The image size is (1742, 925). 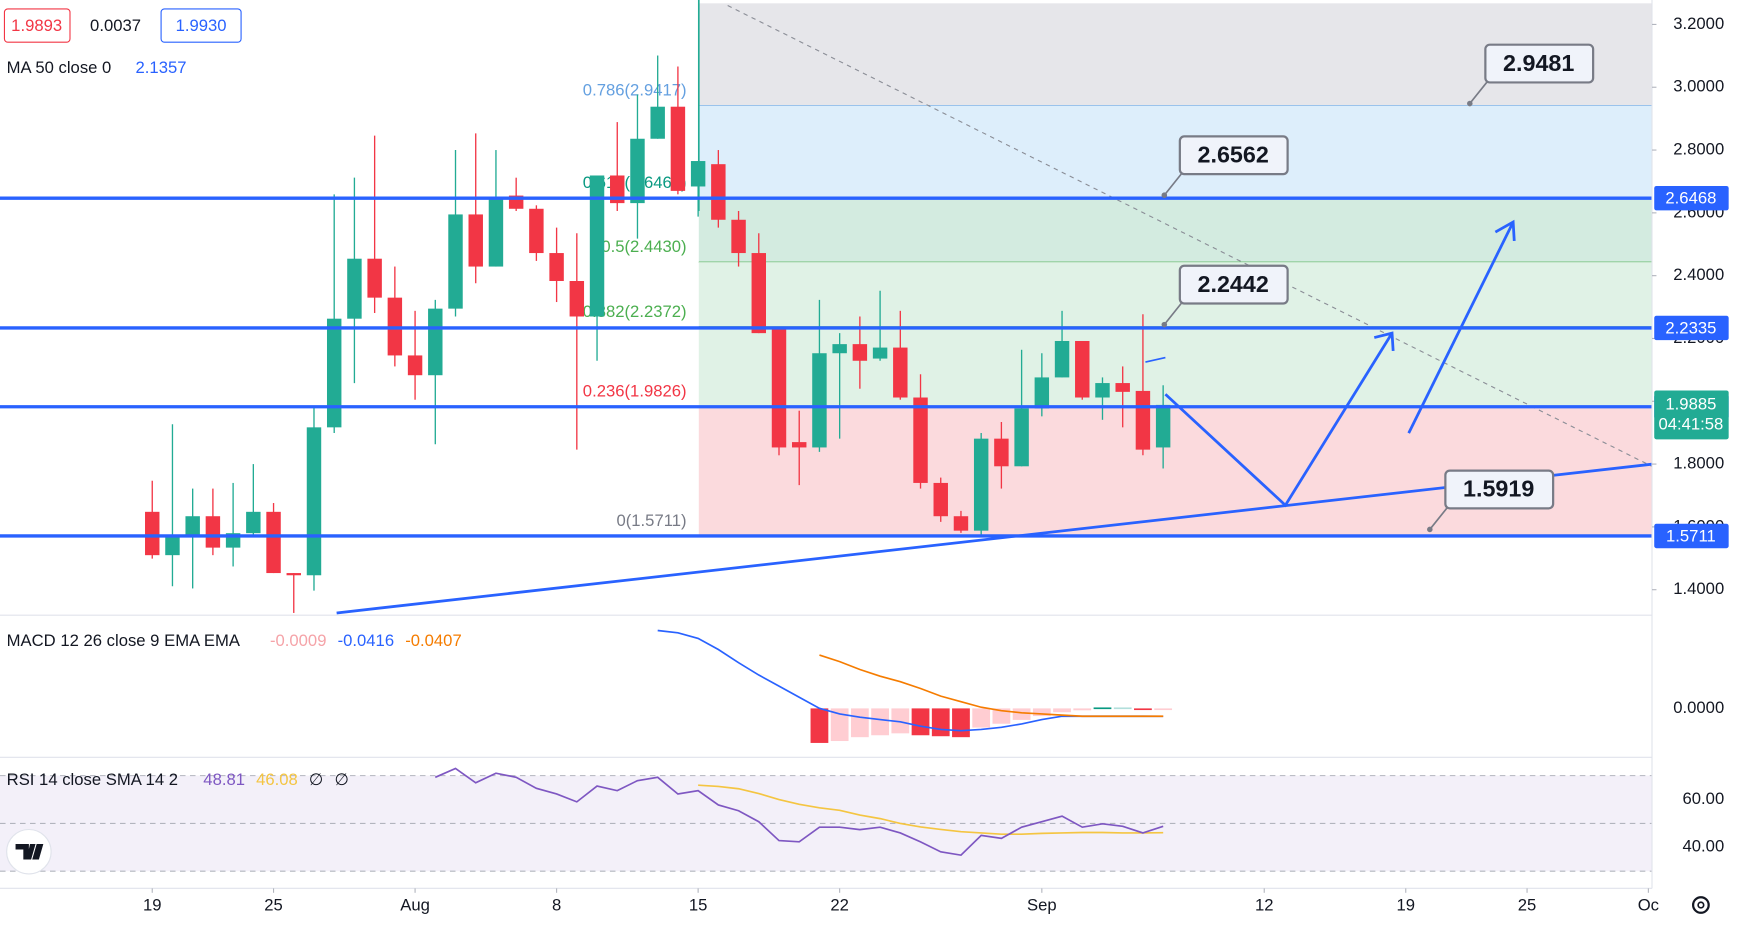 What do you see at coordinates (92, 779) in the screenshot?
I see `rsi-label: RSI 14 close SMA 14 2` at bounding box center [92, 779].